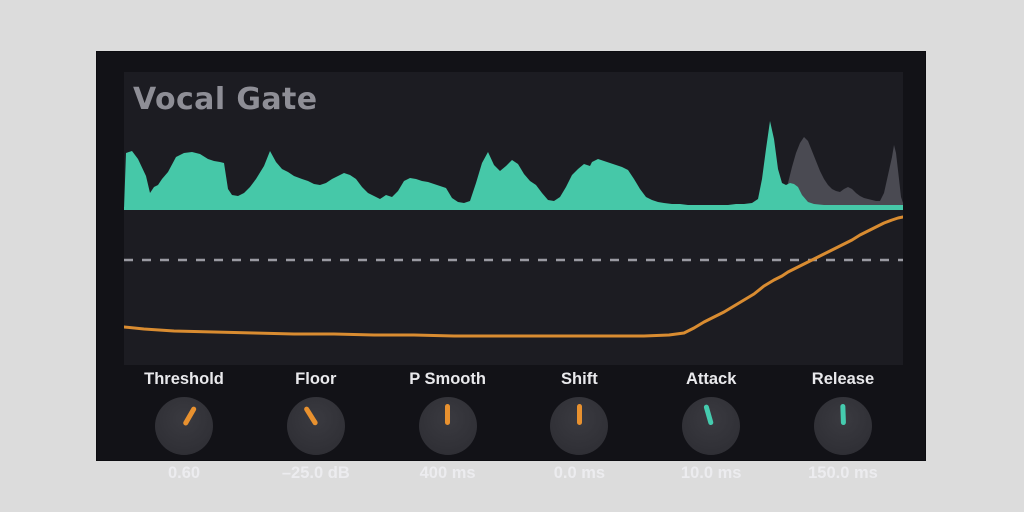 Image resolution: width=1024 pixels, height=512 pixels. Describe the element at coordinates (841, 173) in the screenshot. I see `waveform-gated-layer` at that location.